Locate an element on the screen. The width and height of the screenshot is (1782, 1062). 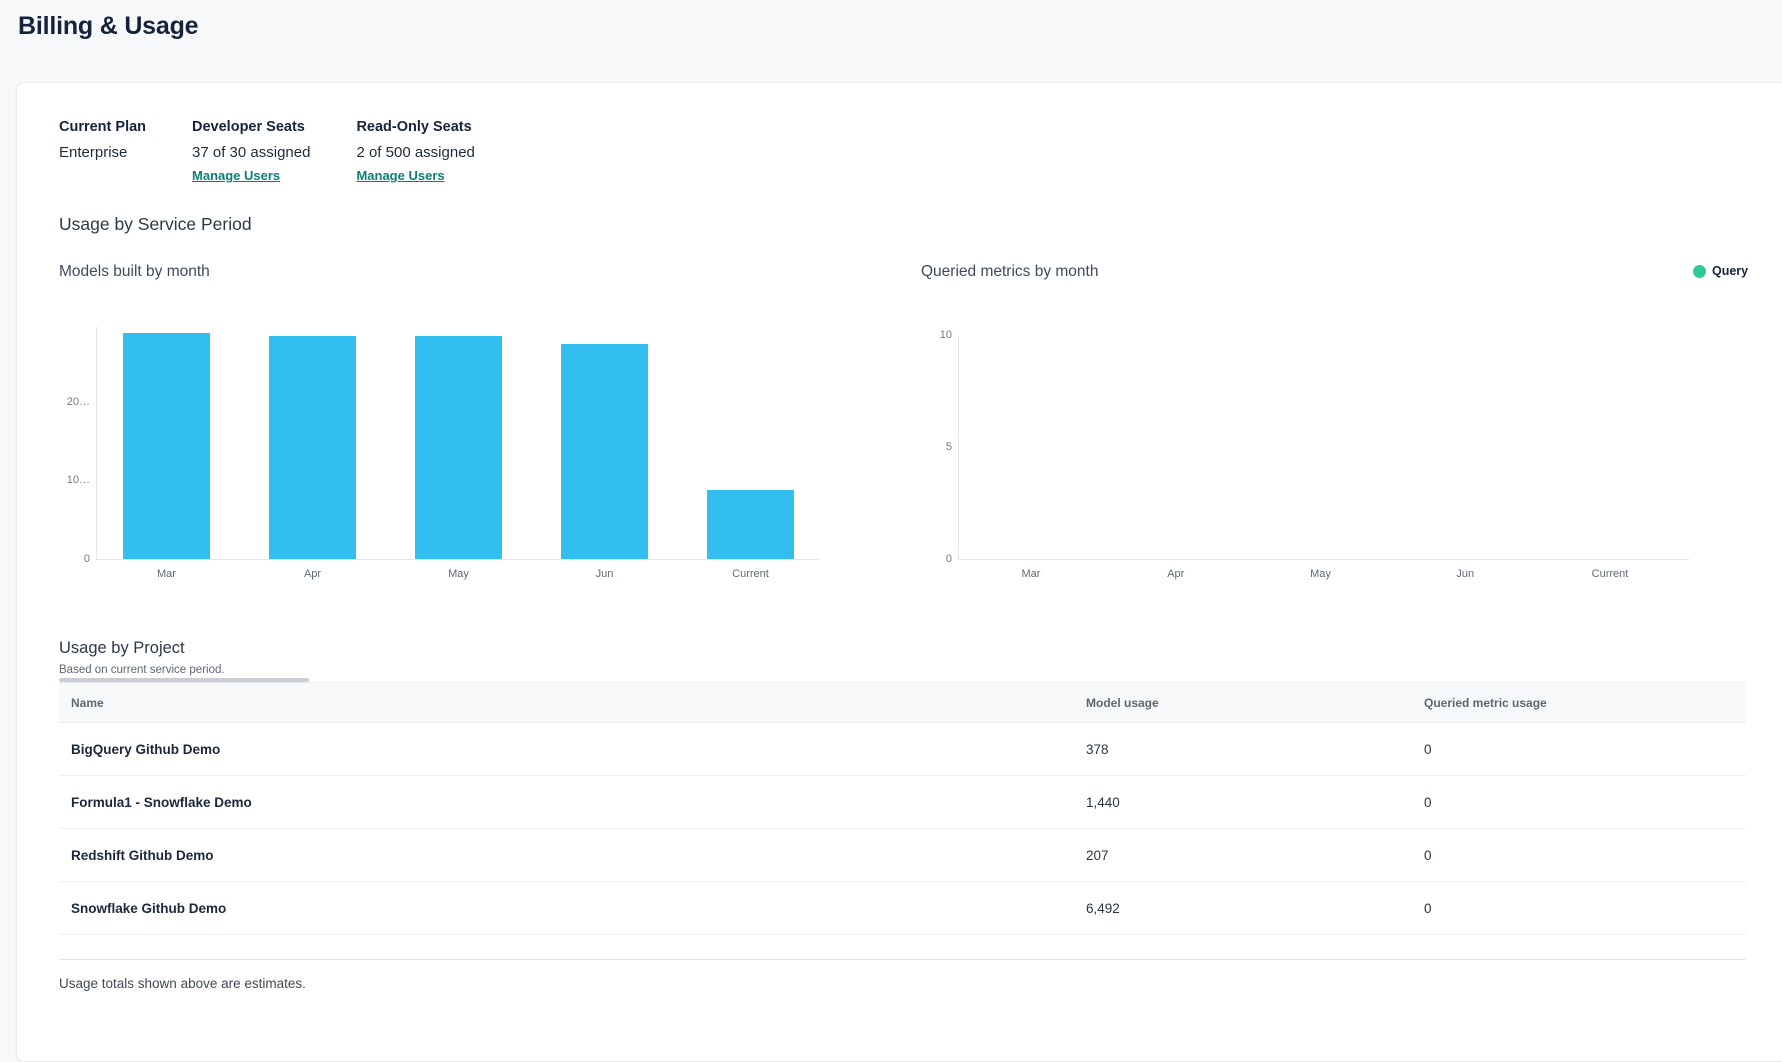
queried-xaxis-label: Current is located at coordinates (1610, 574).